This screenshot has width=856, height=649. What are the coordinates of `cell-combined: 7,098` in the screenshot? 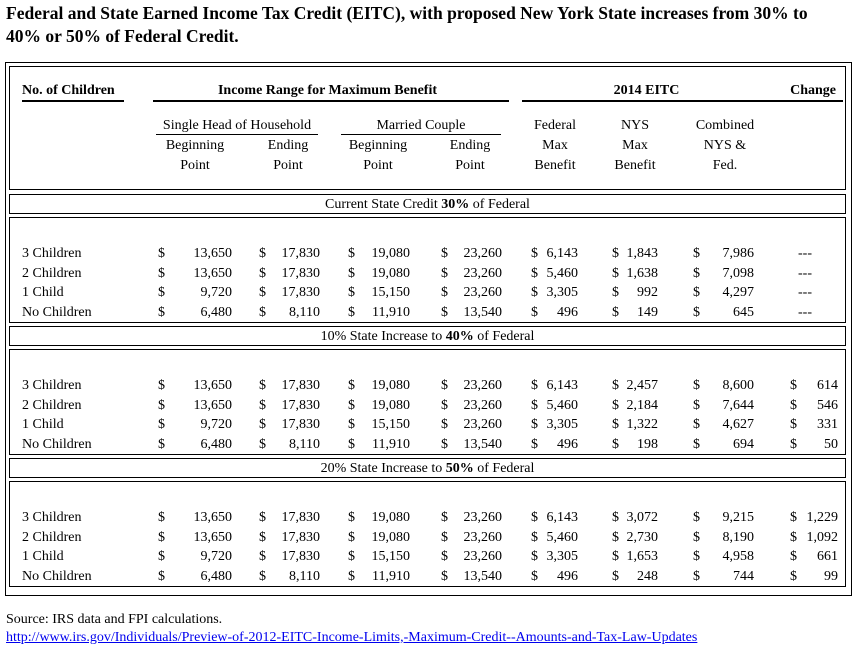 It's located at (738, 273).